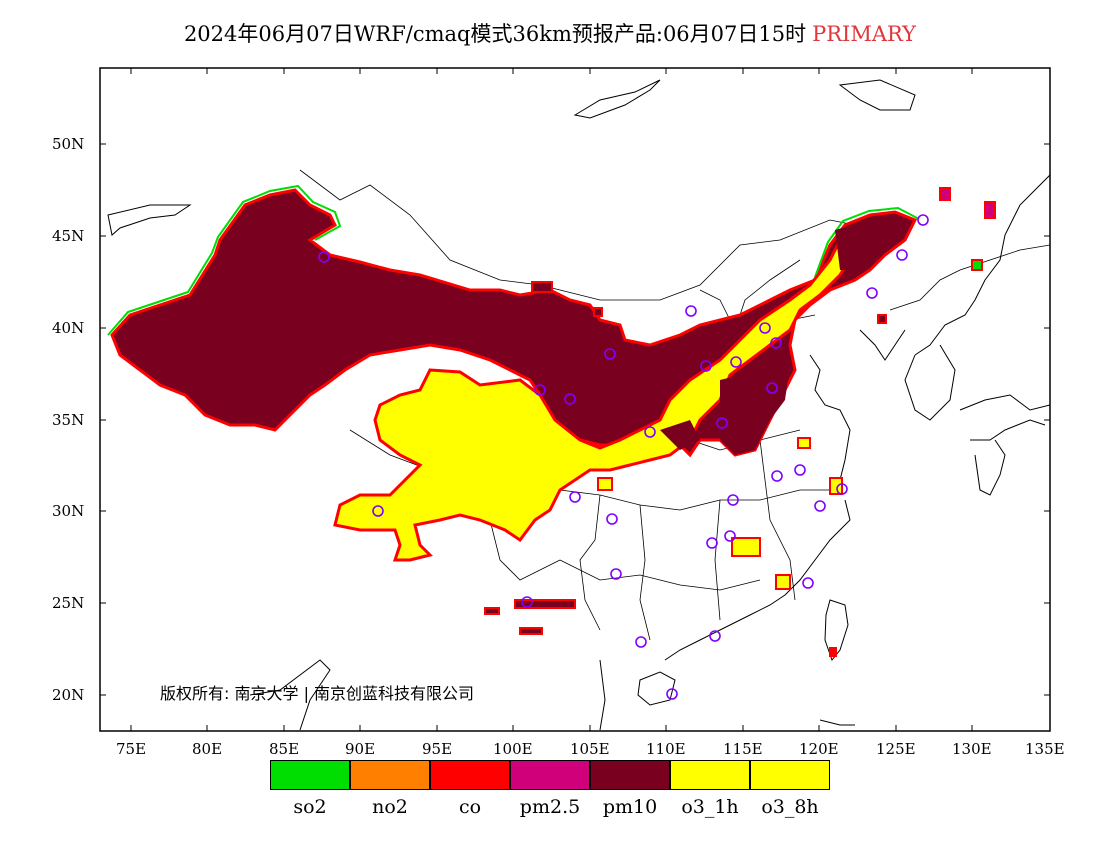 The width and height of the screenshot is (1100, 850). Describe the element at coordinates (590, 749) in the screenshot. I see `lon-label: 105E` at that location.